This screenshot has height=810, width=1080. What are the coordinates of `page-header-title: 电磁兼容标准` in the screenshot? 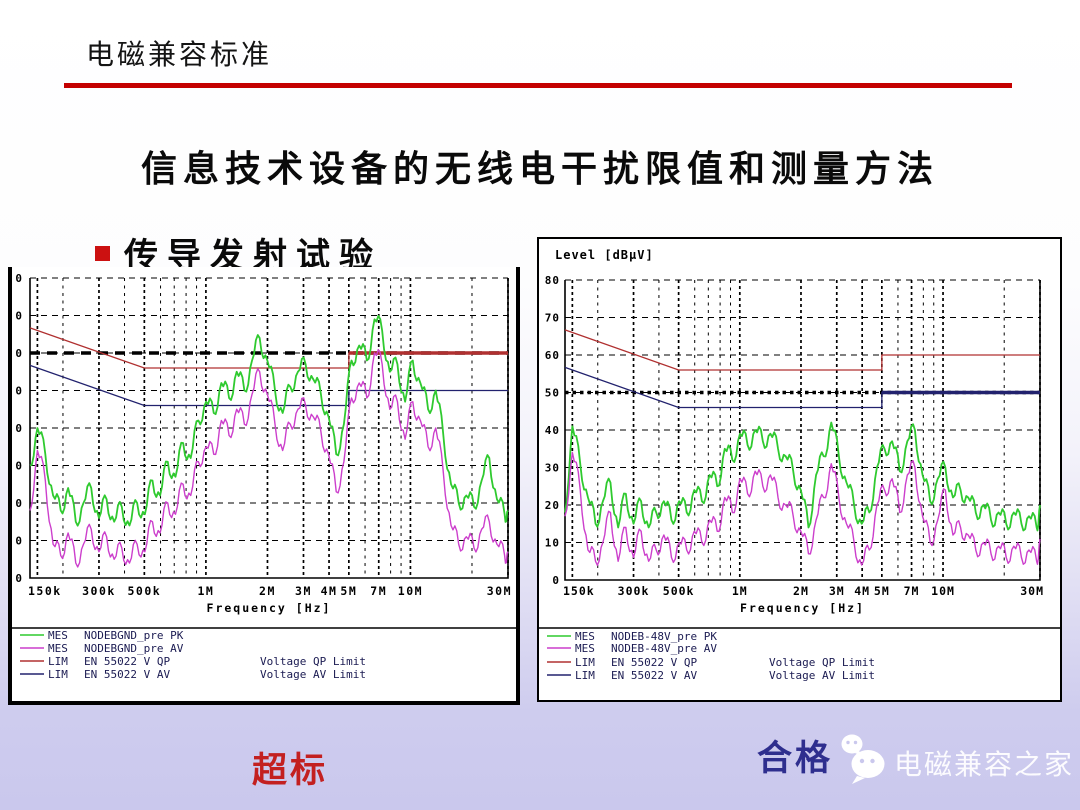 It's located at (179, 55).